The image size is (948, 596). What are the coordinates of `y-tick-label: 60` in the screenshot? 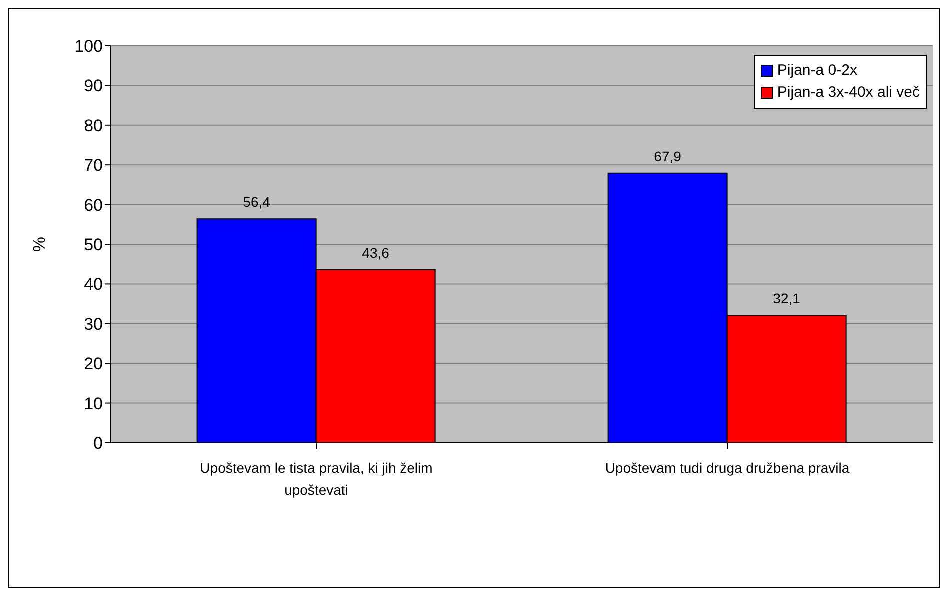 It's located at (93, 205).